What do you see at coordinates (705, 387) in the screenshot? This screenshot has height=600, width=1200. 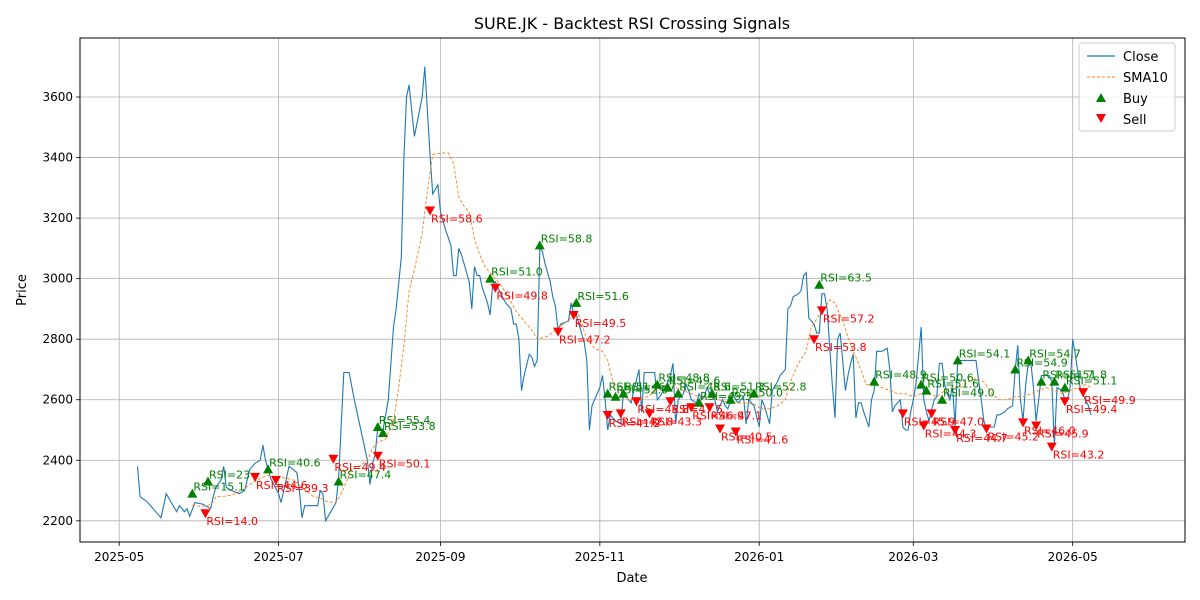 I see `buy-label: RSI=48.6` at bounding box center [705, 387].